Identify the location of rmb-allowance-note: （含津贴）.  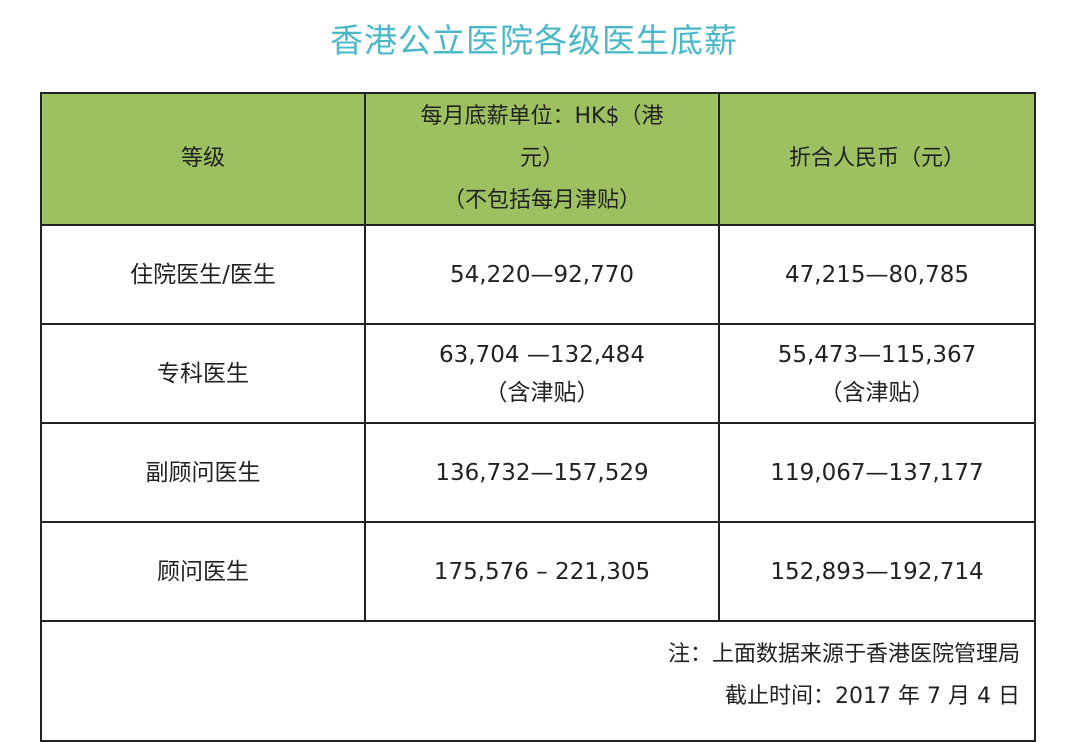
(877, 392).